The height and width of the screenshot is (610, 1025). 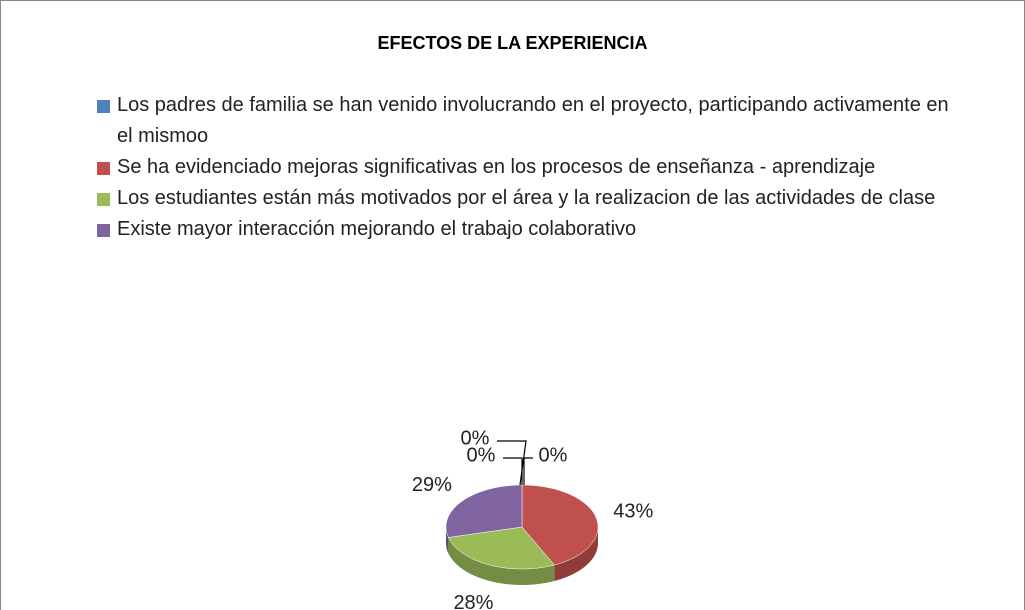 I want to click on data-label: 43%, so click(x=633, y=512).